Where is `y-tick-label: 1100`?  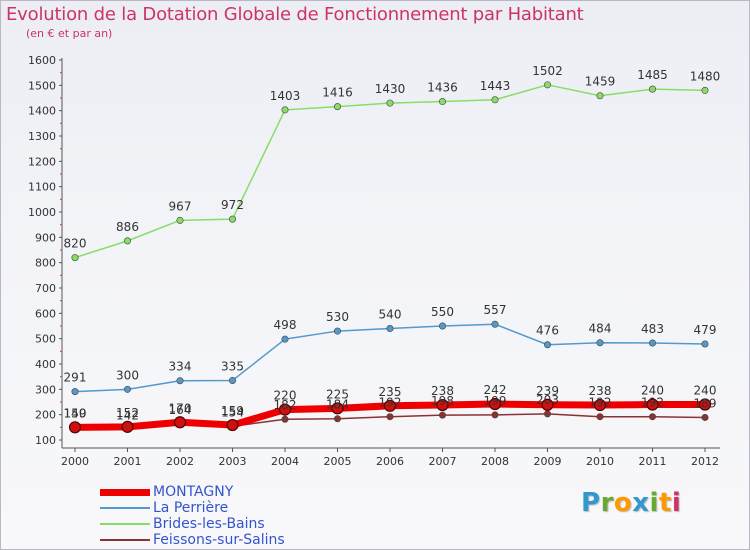
y-tick-label: 1100 is located at coordinates (42, 187).